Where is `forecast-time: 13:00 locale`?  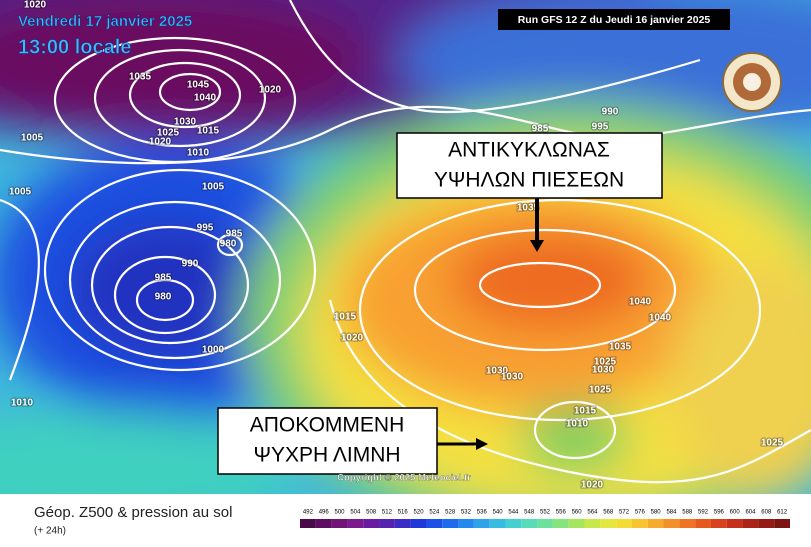 forecast-time: 13:00 locale is located at coordinates (74, 47).